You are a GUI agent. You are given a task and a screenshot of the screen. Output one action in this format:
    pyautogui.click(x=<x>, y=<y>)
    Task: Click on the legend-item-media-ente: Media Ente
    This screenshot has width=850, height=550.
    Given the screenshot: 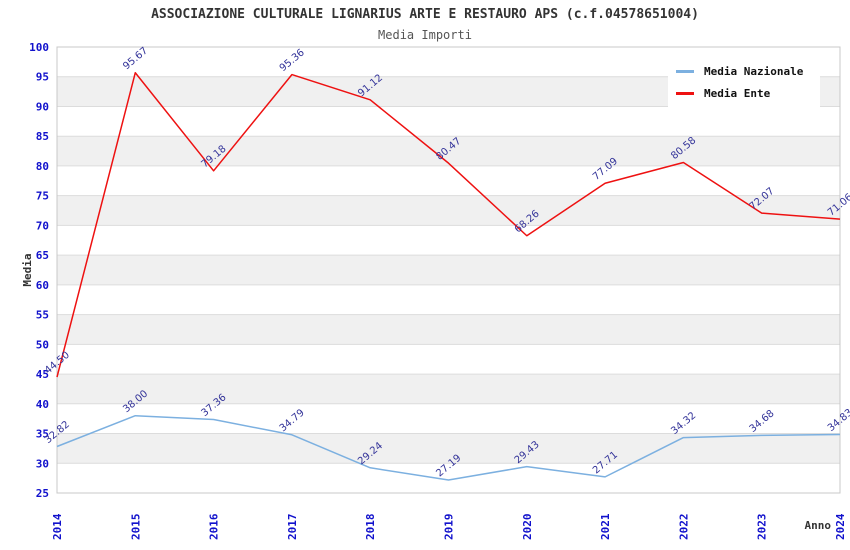 What is the action you would take?
    pyautogui.click(x=748, y=93)
    